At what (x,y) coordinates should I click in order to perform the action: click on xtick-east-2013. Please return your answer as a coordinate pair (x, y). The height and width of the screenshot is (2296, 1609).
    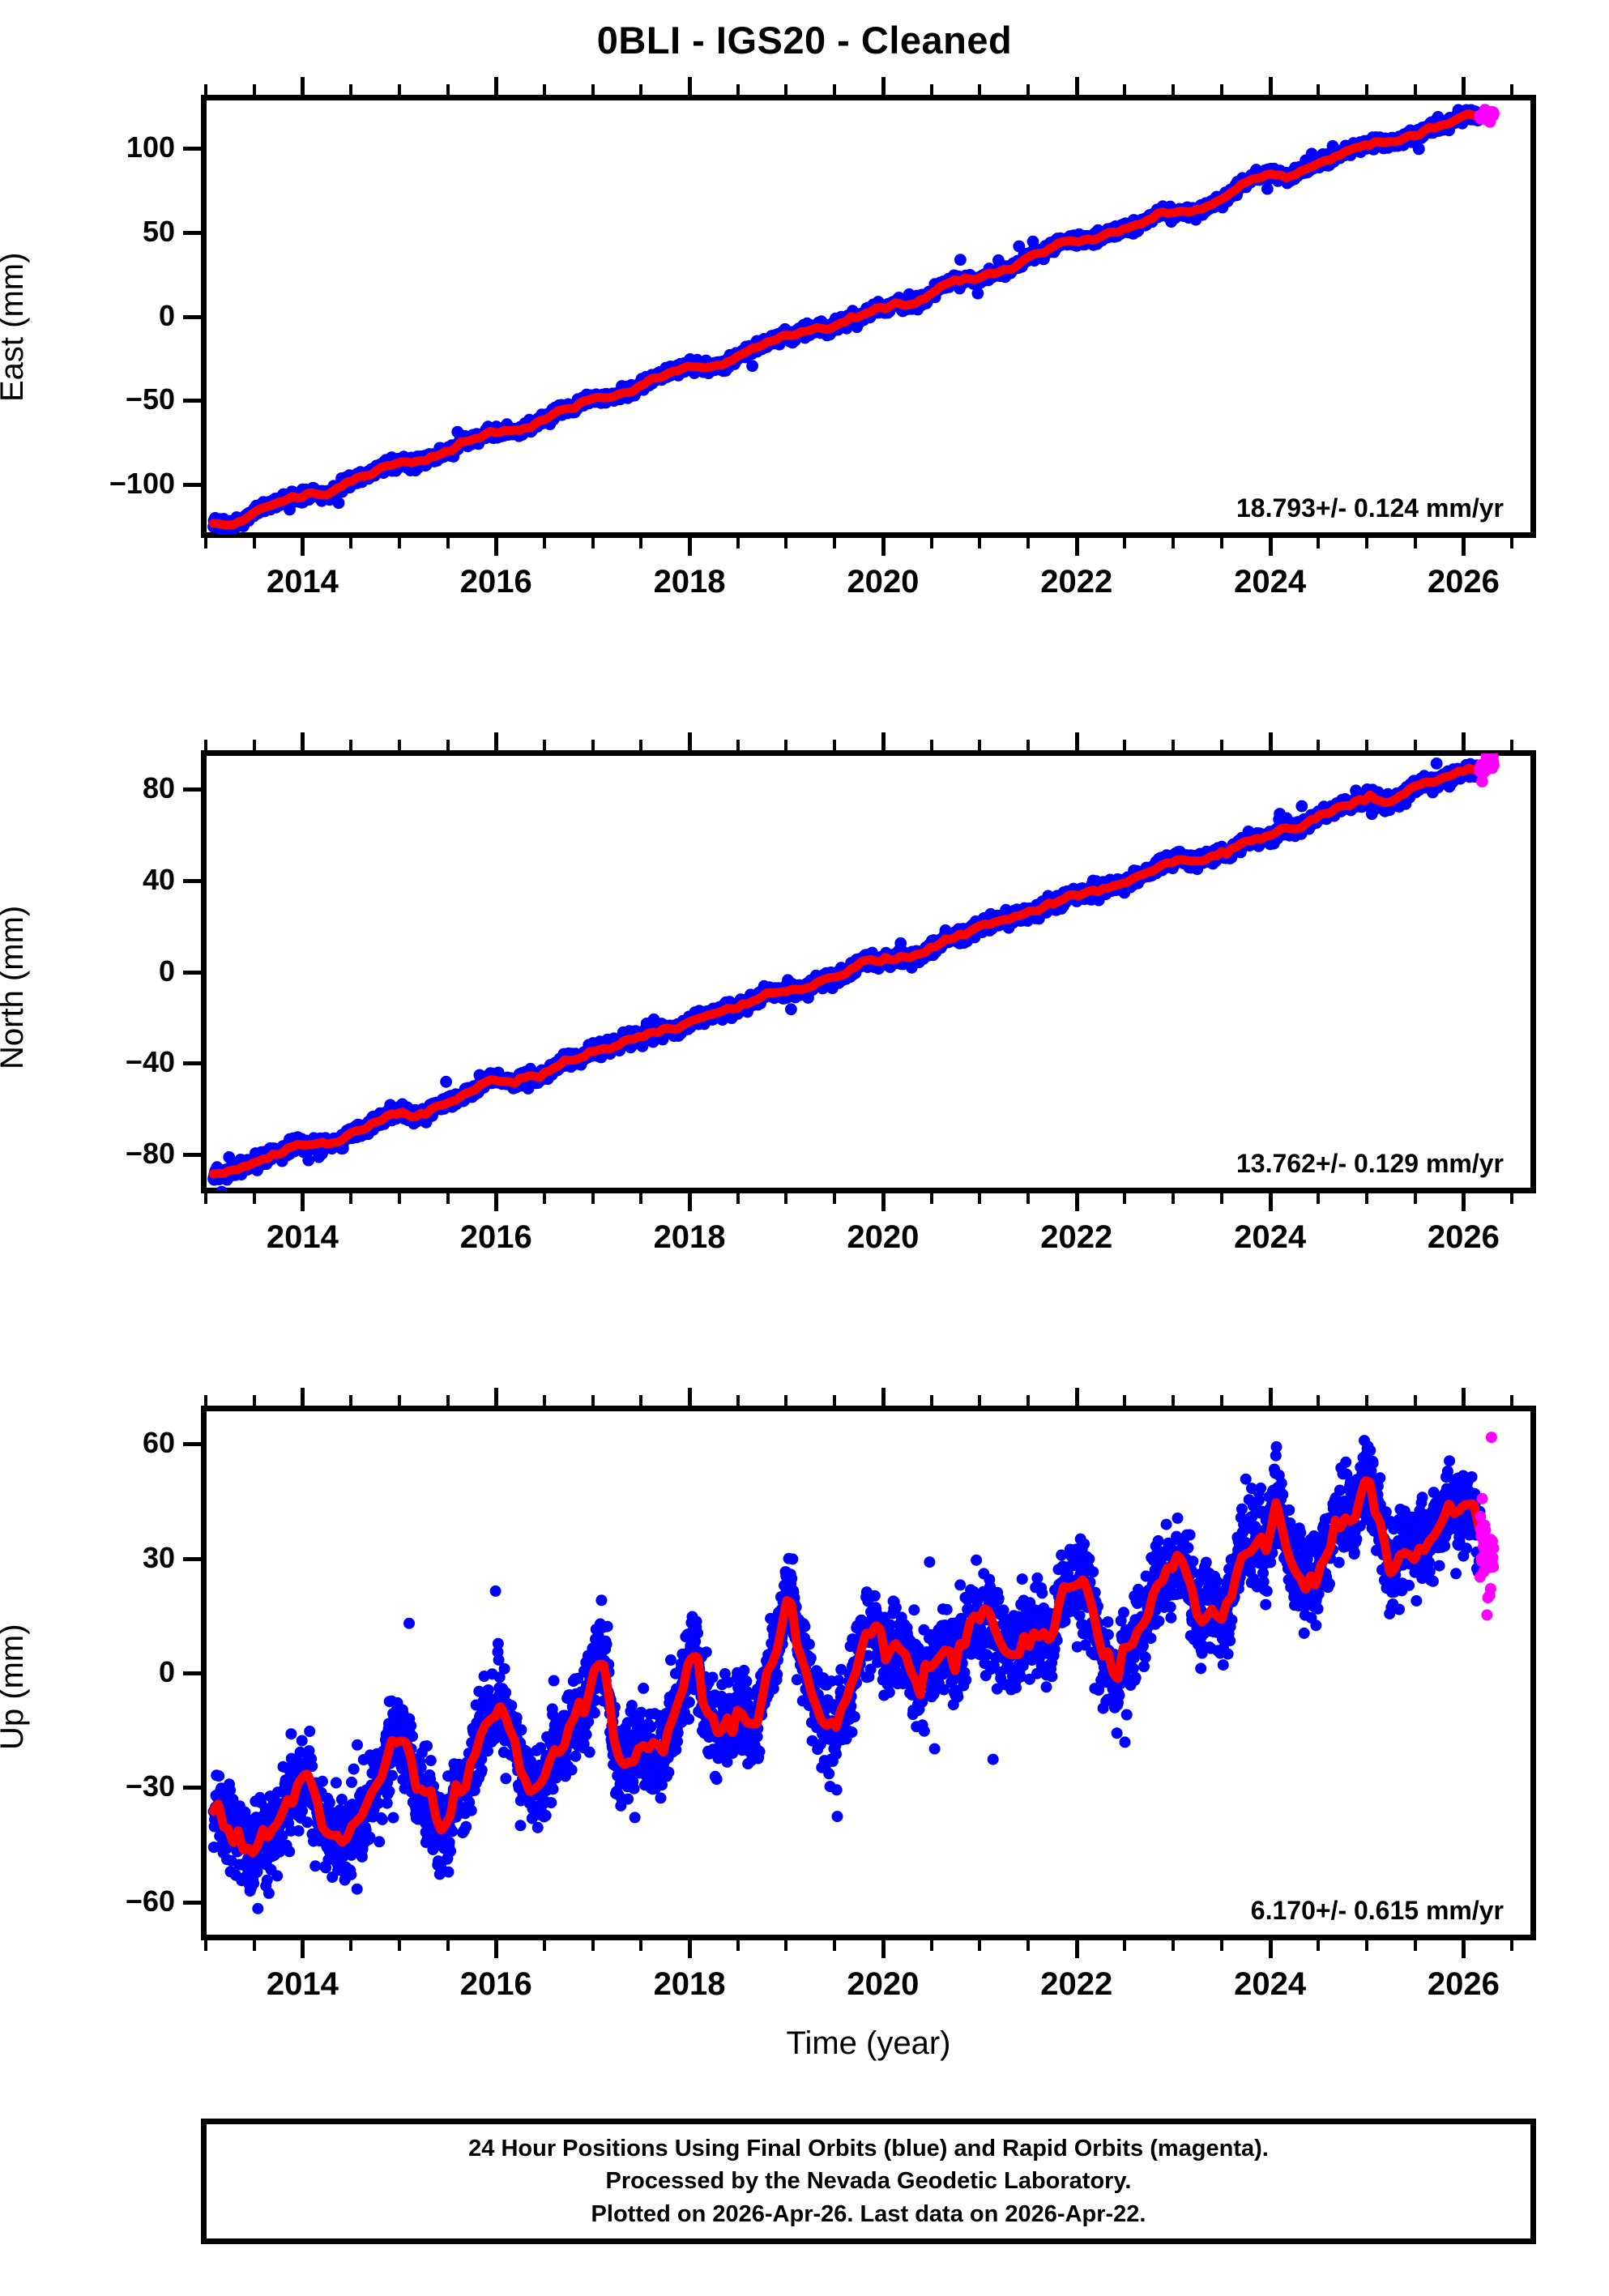
    Looking at the image, I should click on (205, 90).